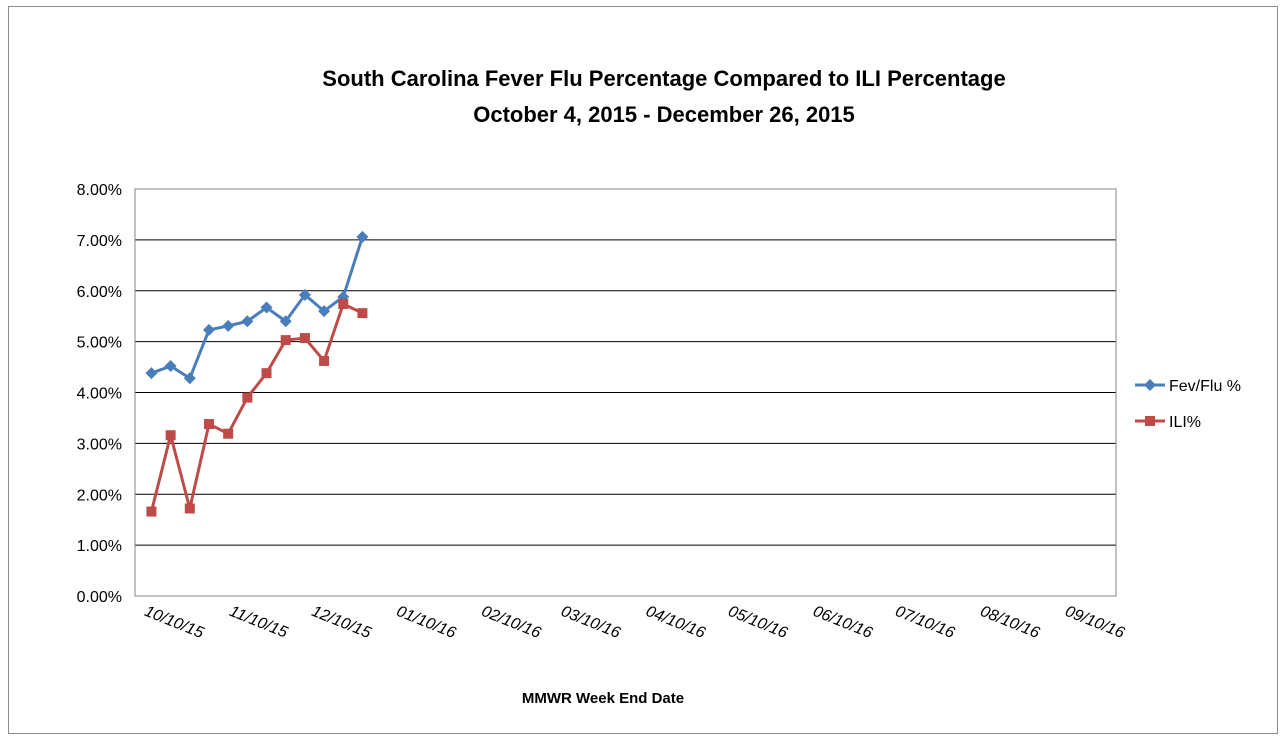 The height and width of the screenshot is (738, 1286). What do you see at coordinates (99, 343) in the screenshot?
I see `y-tick-label: 5.00%` at bounding box center [99, 343].